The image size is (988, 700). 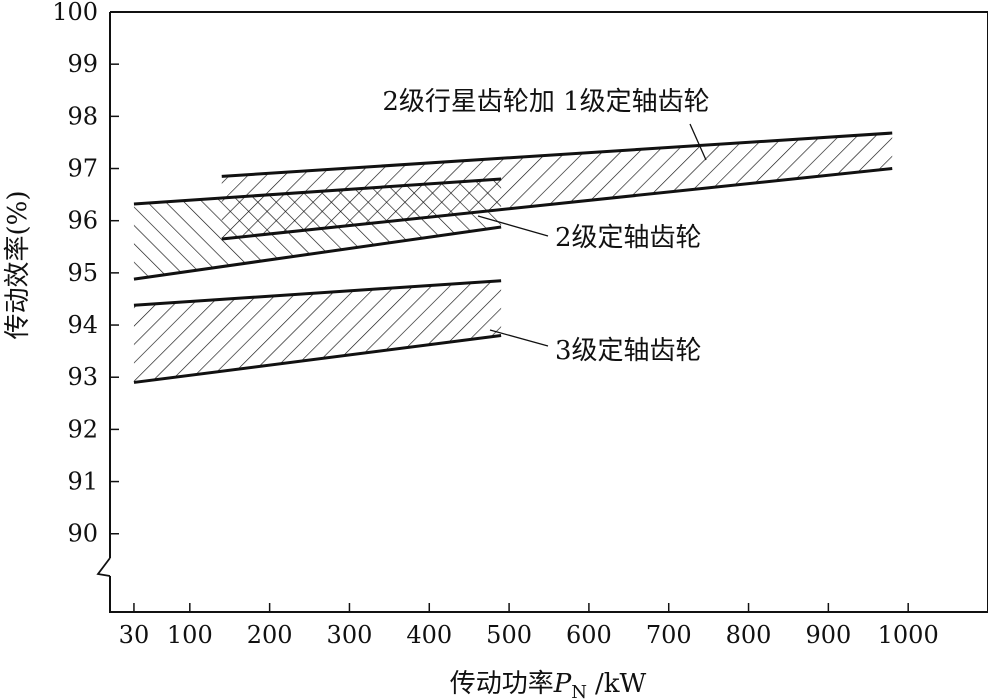 I want to click on x-axis-label-symbol: P, so click(x=562, y=684).